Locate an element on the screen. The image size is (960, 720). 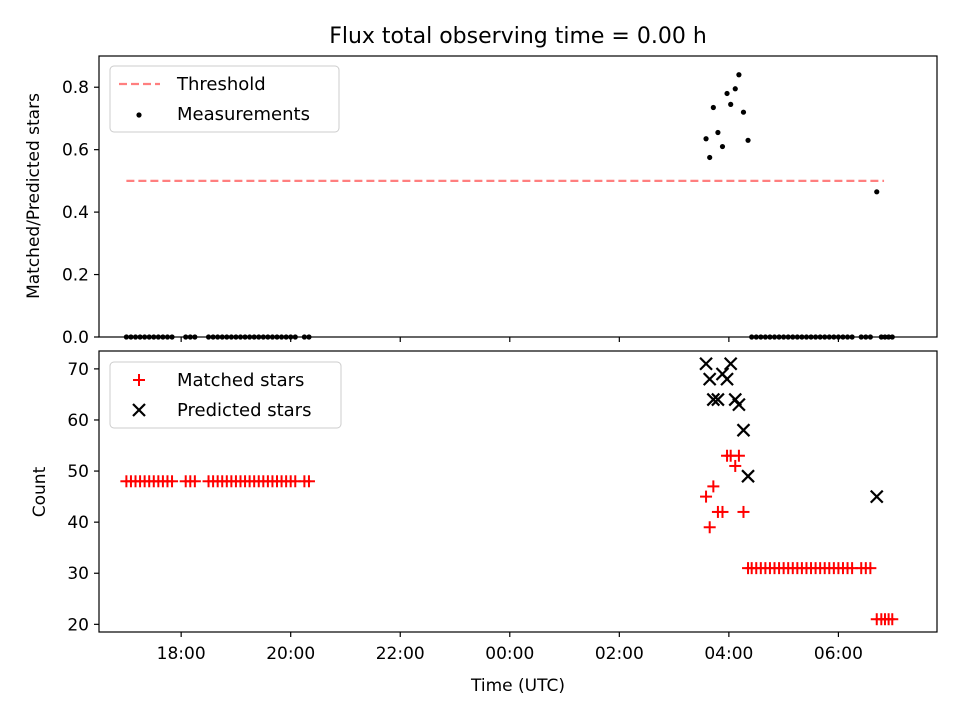
top-y-tick-label: 0.2 is located at coordinates (75, 276).